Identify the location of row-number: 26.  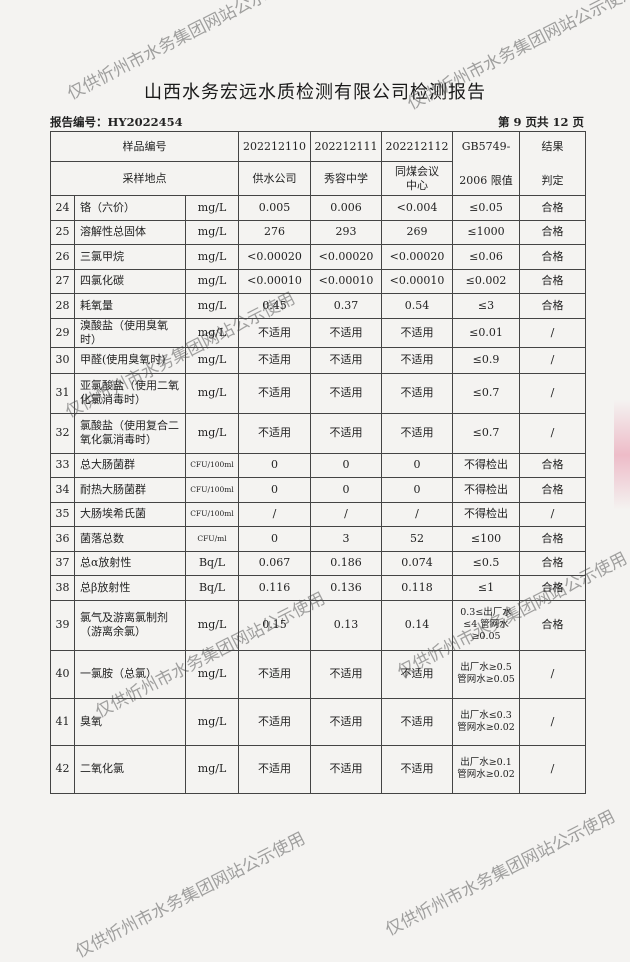
(62, 257).